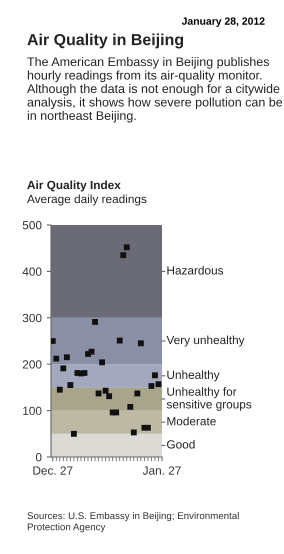 Image resolution: width=284 pixels, height=554 pixels. What do you see at coordinates (86, 200) in the screenshot?
I see `text: Average daily readings` at bounding box center [86, 200].